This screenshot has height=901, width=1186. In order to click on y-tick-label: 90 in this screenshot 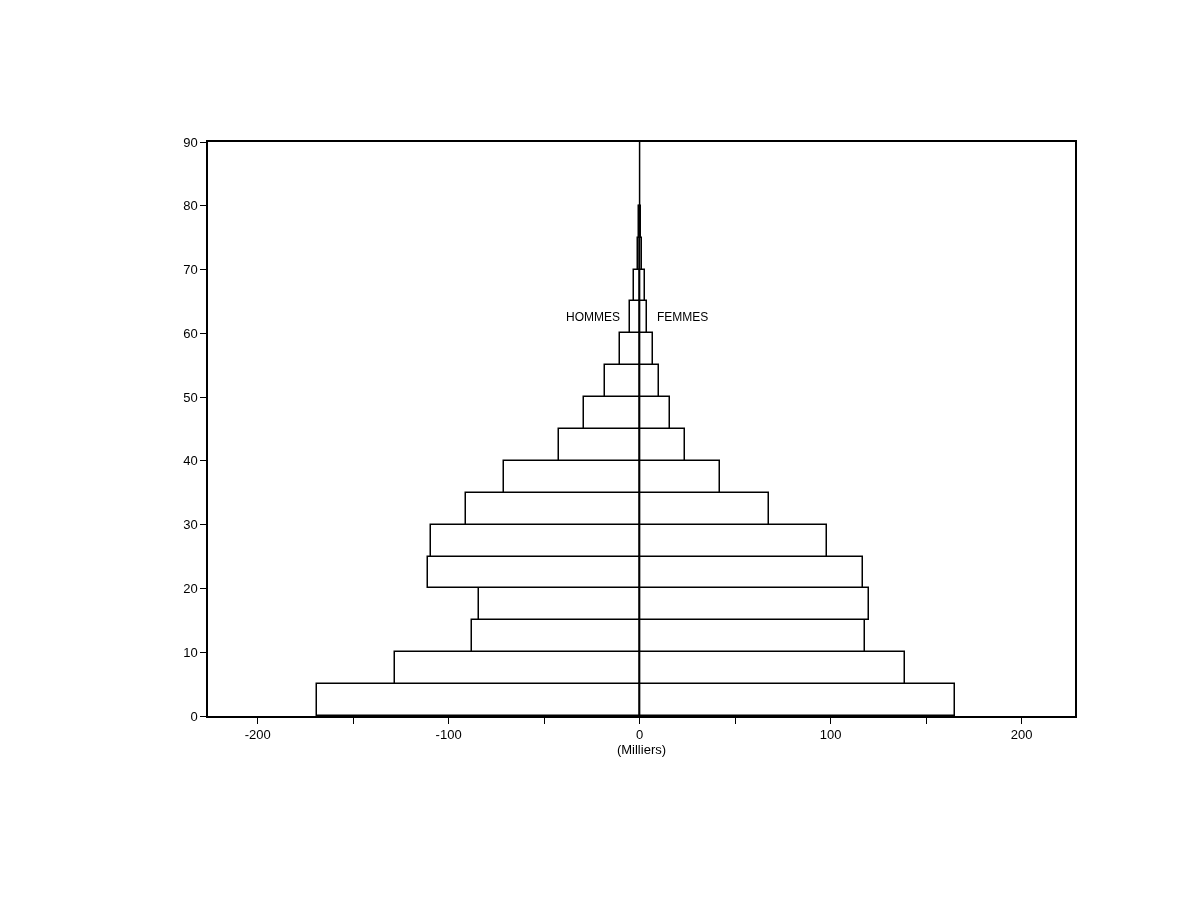, I will do `click(190, 142)`.